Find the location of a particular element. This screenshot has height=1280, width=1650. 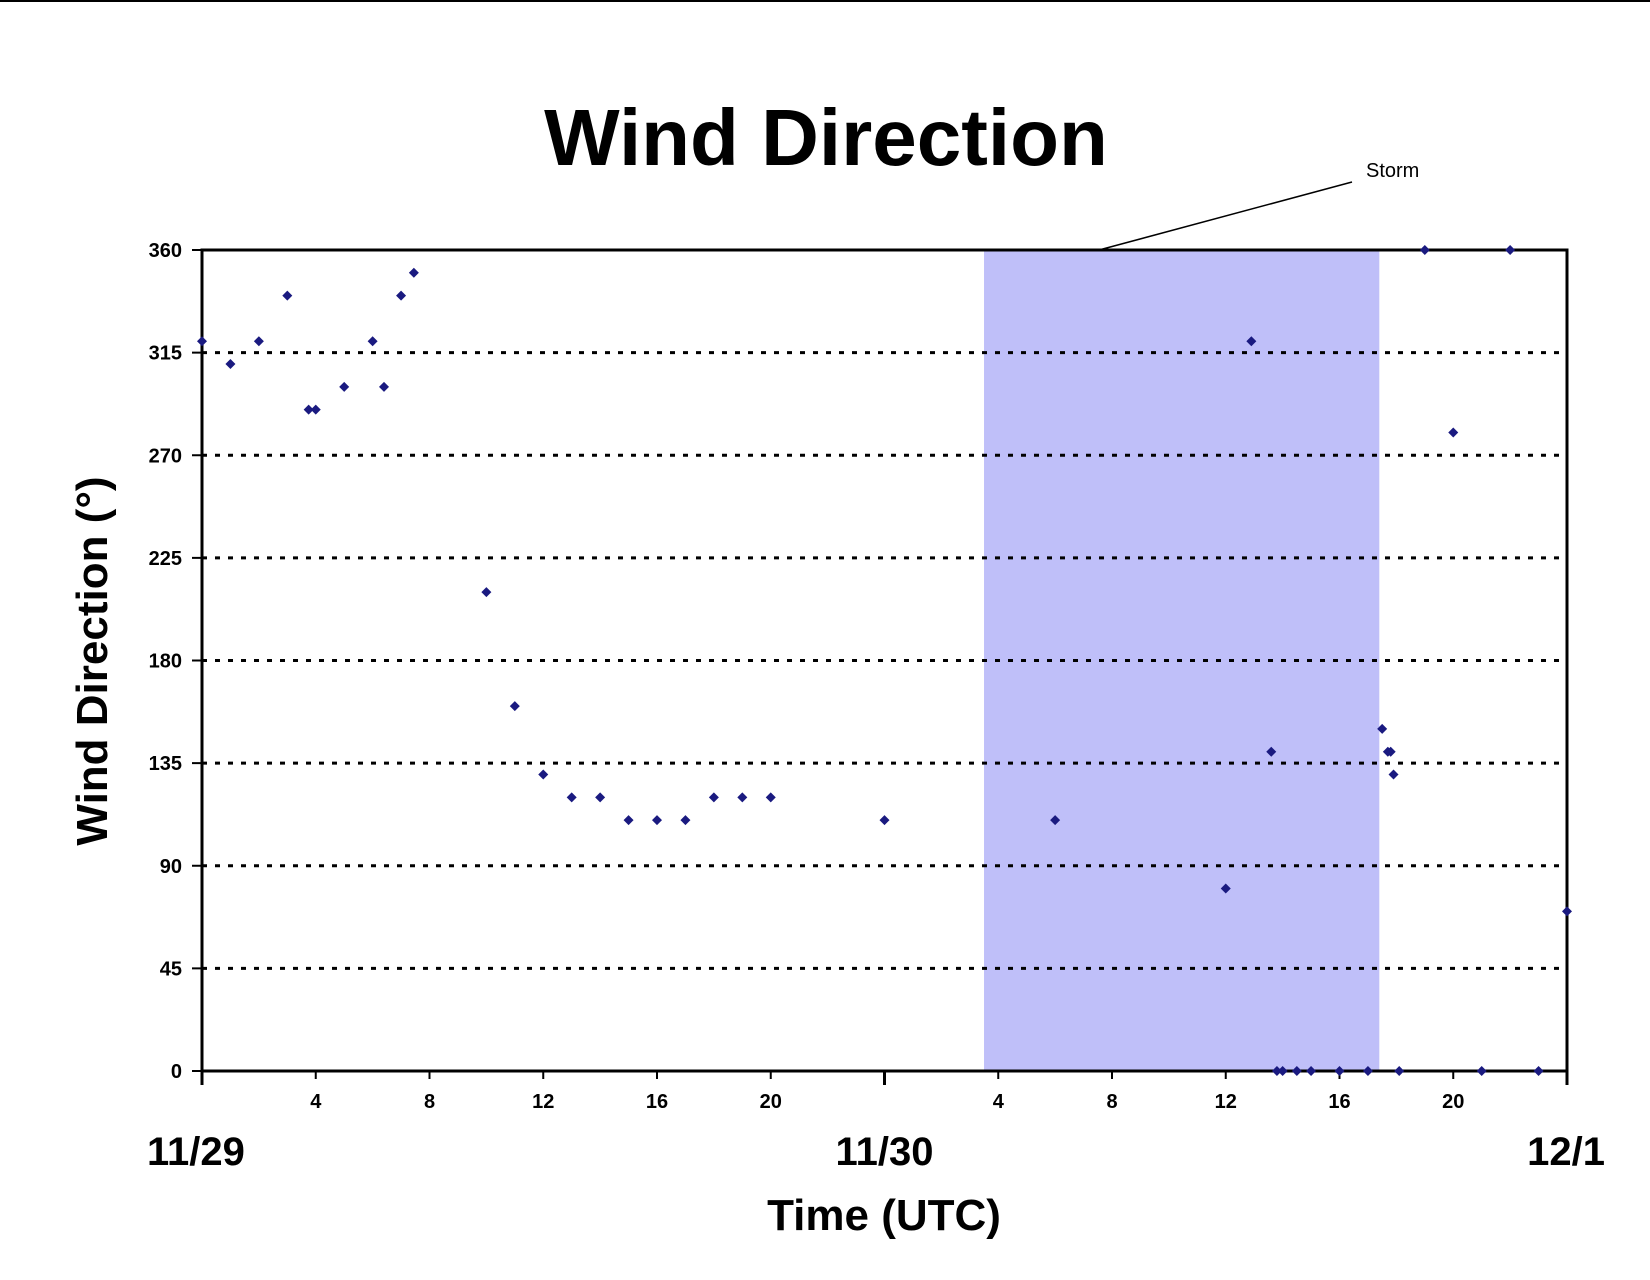

storm-annotation-label: Storm is located at coordinates (1392, 171).